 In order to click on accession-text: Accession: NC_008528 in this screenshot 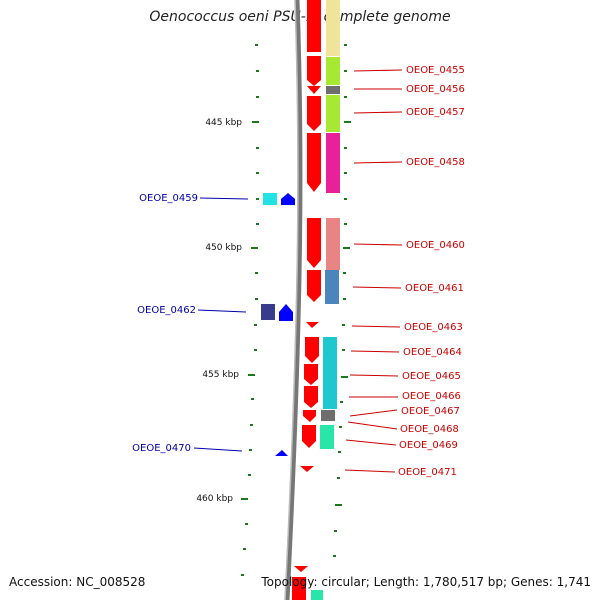, I will do `click(77, 582)`.